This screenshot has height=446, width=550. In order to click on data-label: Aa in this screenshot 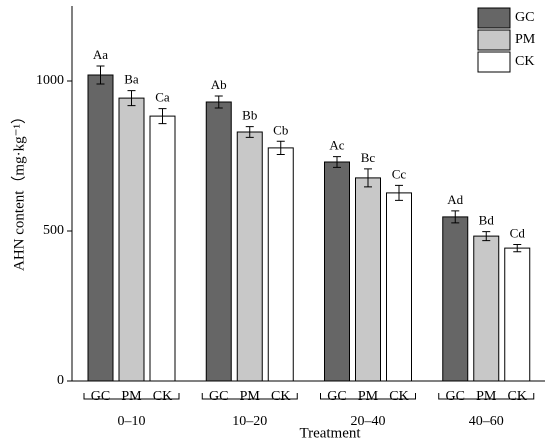, I will do `click(100, 54)`.